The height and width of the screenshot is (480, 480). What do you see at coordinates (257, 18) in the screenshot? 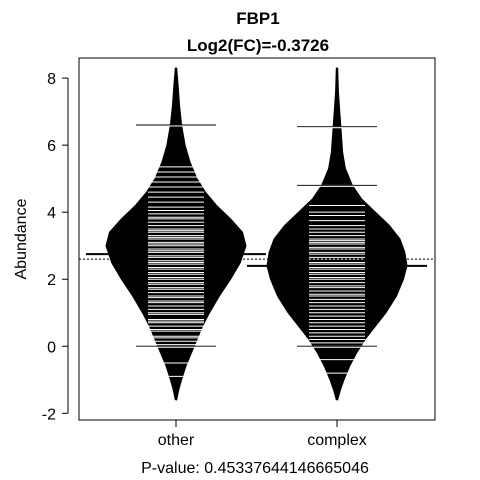
I see `chart-title: FBP1` at bounding box center [257, 18].